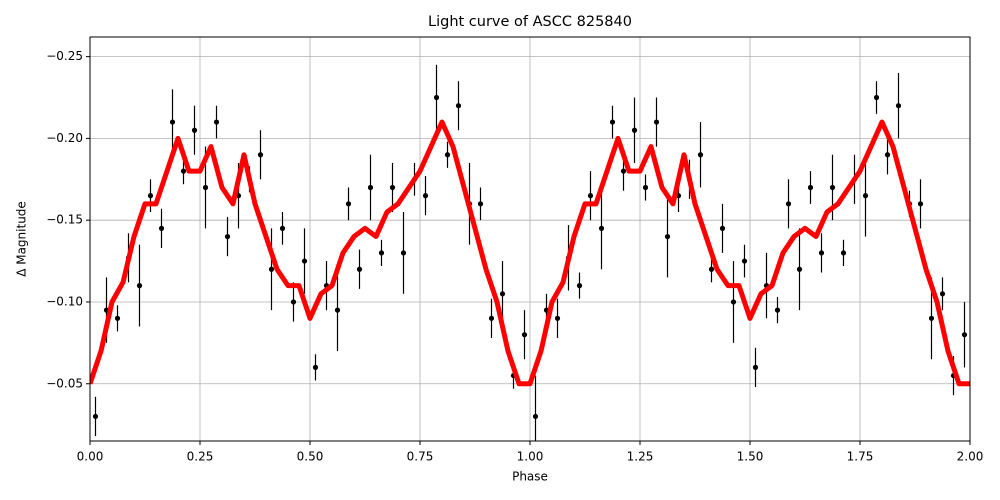 The height and width of the screenshot is (500, 1000). Describe the element at coordinates (420, 457) in the screenshot. I see `x-tick-label: 0.75` at that location.